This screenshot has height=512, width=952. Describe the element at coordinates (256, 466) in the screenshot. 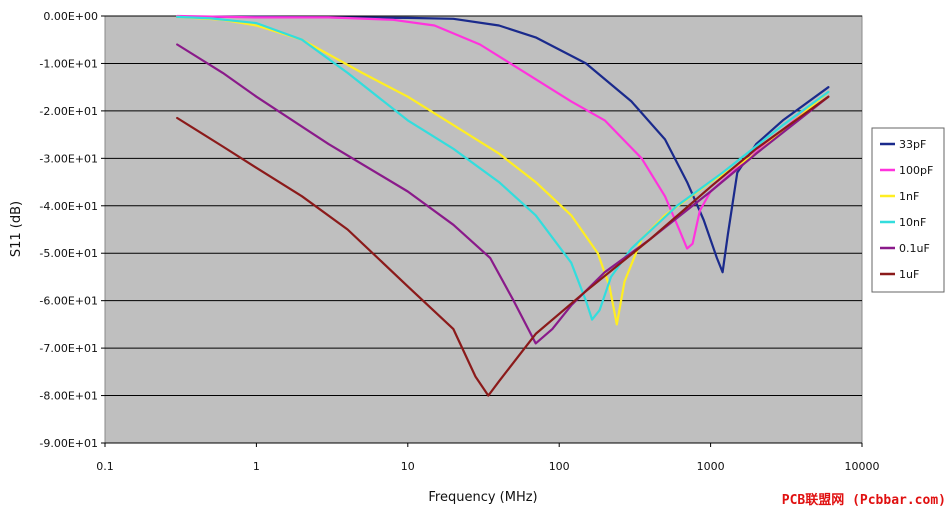

I see `x-tick-label: 1` at that location.